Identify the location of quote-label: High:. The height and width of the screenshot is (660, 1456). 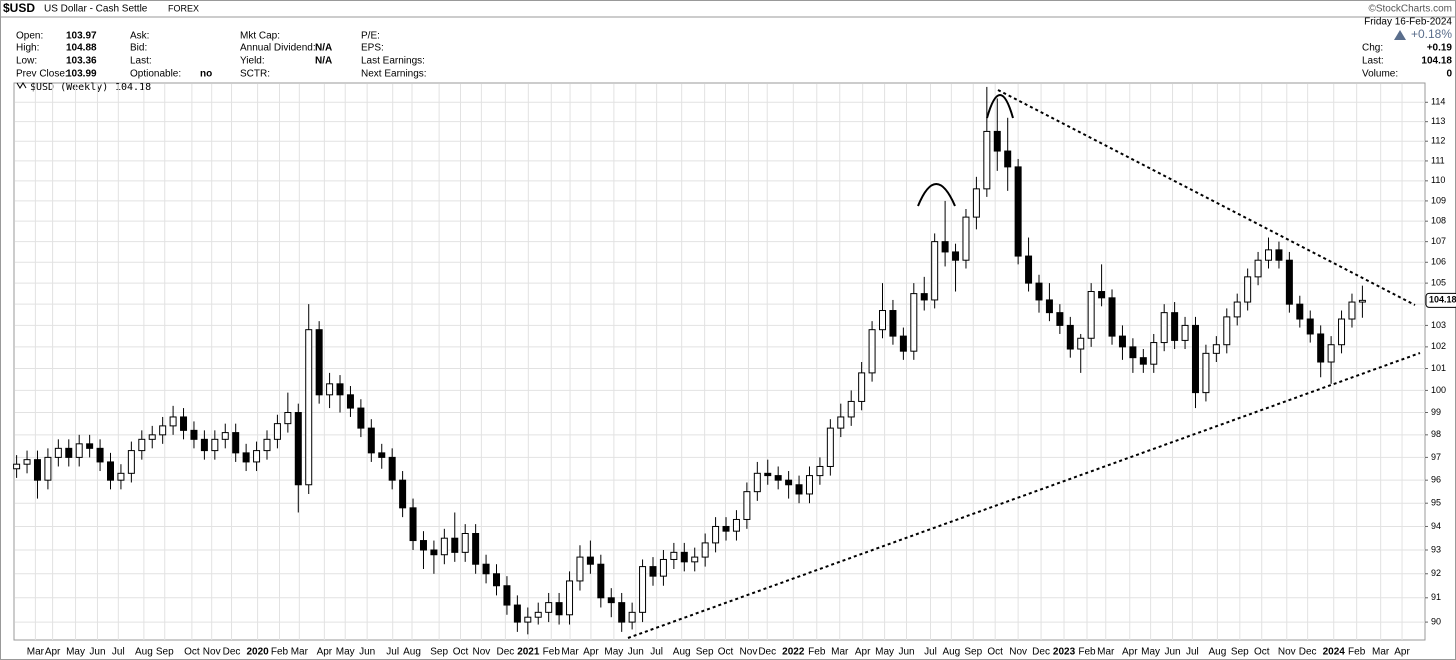
(27, 48).